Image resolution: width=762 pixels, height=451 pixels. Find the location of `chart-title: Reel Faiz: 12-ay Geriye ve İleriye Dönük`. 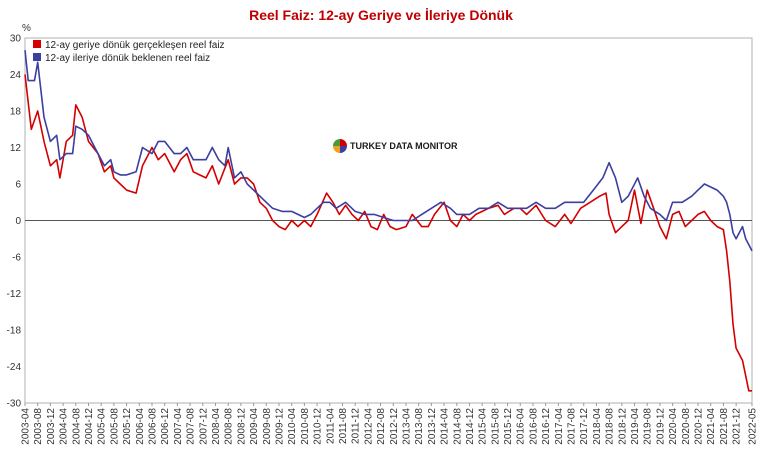

chart-title: Reel Faiz: 12-ay Geriye ve İleriye Dönük is located at coordinates (381, 15).